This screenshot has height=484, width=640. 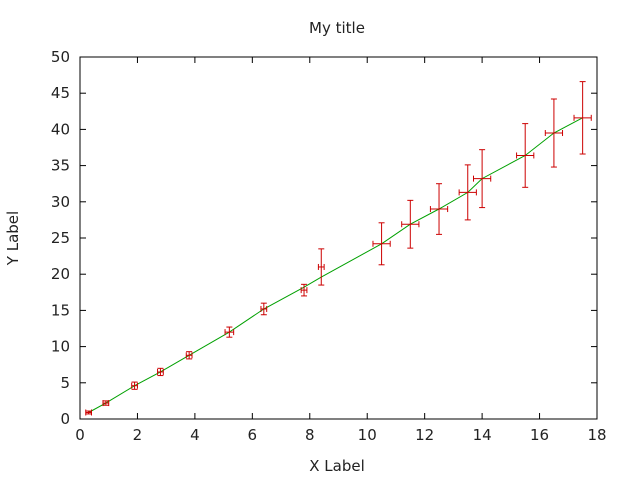 What do you see at coordinates (80, 435) in the screenshot?
I see `x-tick-label: 0` at bounding box center [80, 435].